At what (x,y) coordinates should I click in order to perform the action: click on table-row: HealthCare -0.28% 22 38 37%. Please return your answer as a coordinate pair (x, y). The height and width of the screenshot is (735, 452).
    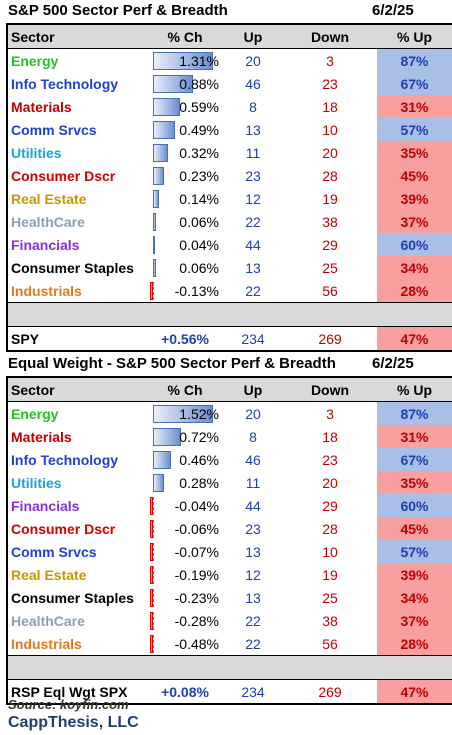
    Looking at the image, I should click on (229, 620).